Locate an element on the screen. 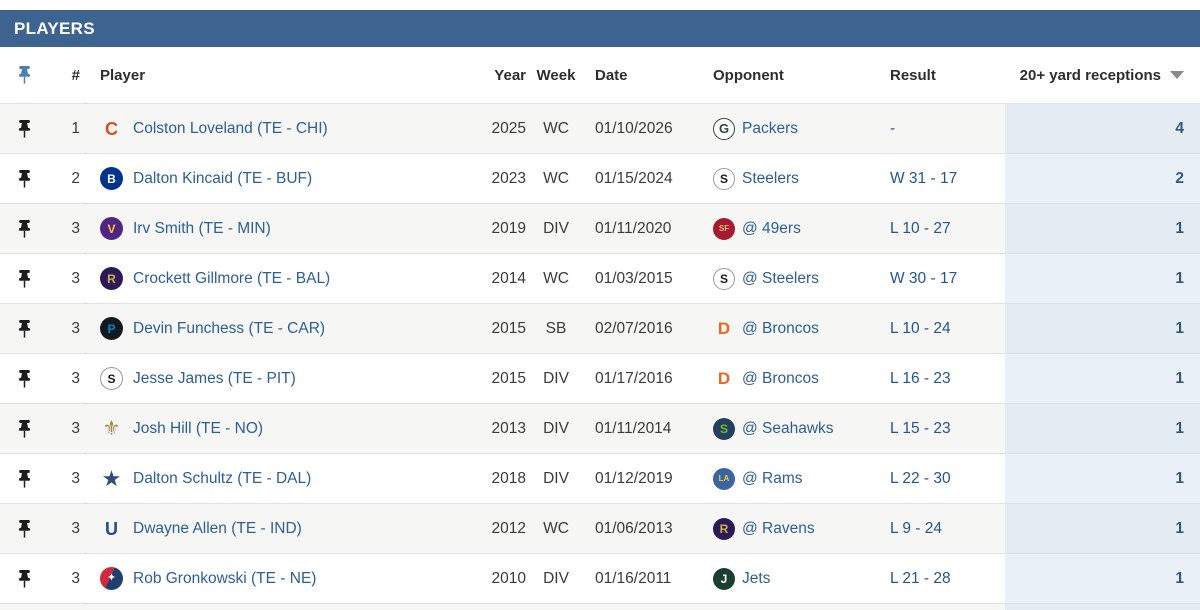 The image size is (1200, 610). result-link: L 16 - 23 is located at coordinates (920, 378).